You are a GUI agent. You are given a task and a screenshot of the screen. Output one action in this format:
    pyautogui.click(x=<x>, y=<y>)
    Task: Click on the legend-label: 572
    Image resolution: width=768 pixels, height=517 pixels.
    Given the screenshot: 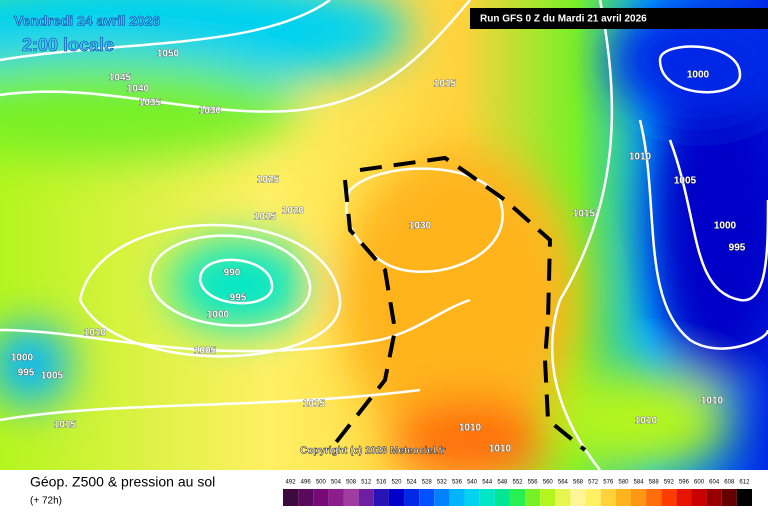 What is the action you would take?
    pyautogui.click(x=593, y=483)
    